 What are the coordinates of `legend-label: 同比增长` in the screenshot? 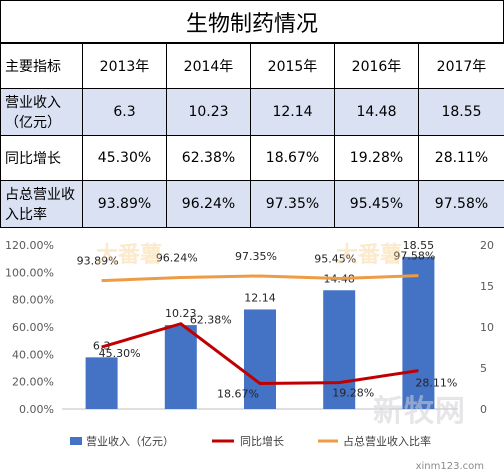 It's located at (262, 441).